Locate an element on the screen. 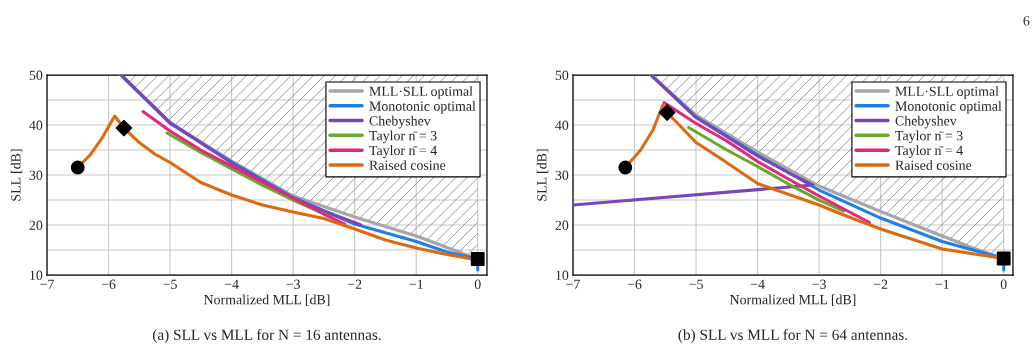  text: (a) SLL vs MLL for N = 16 antennas. is located at coordinates (266, 336).